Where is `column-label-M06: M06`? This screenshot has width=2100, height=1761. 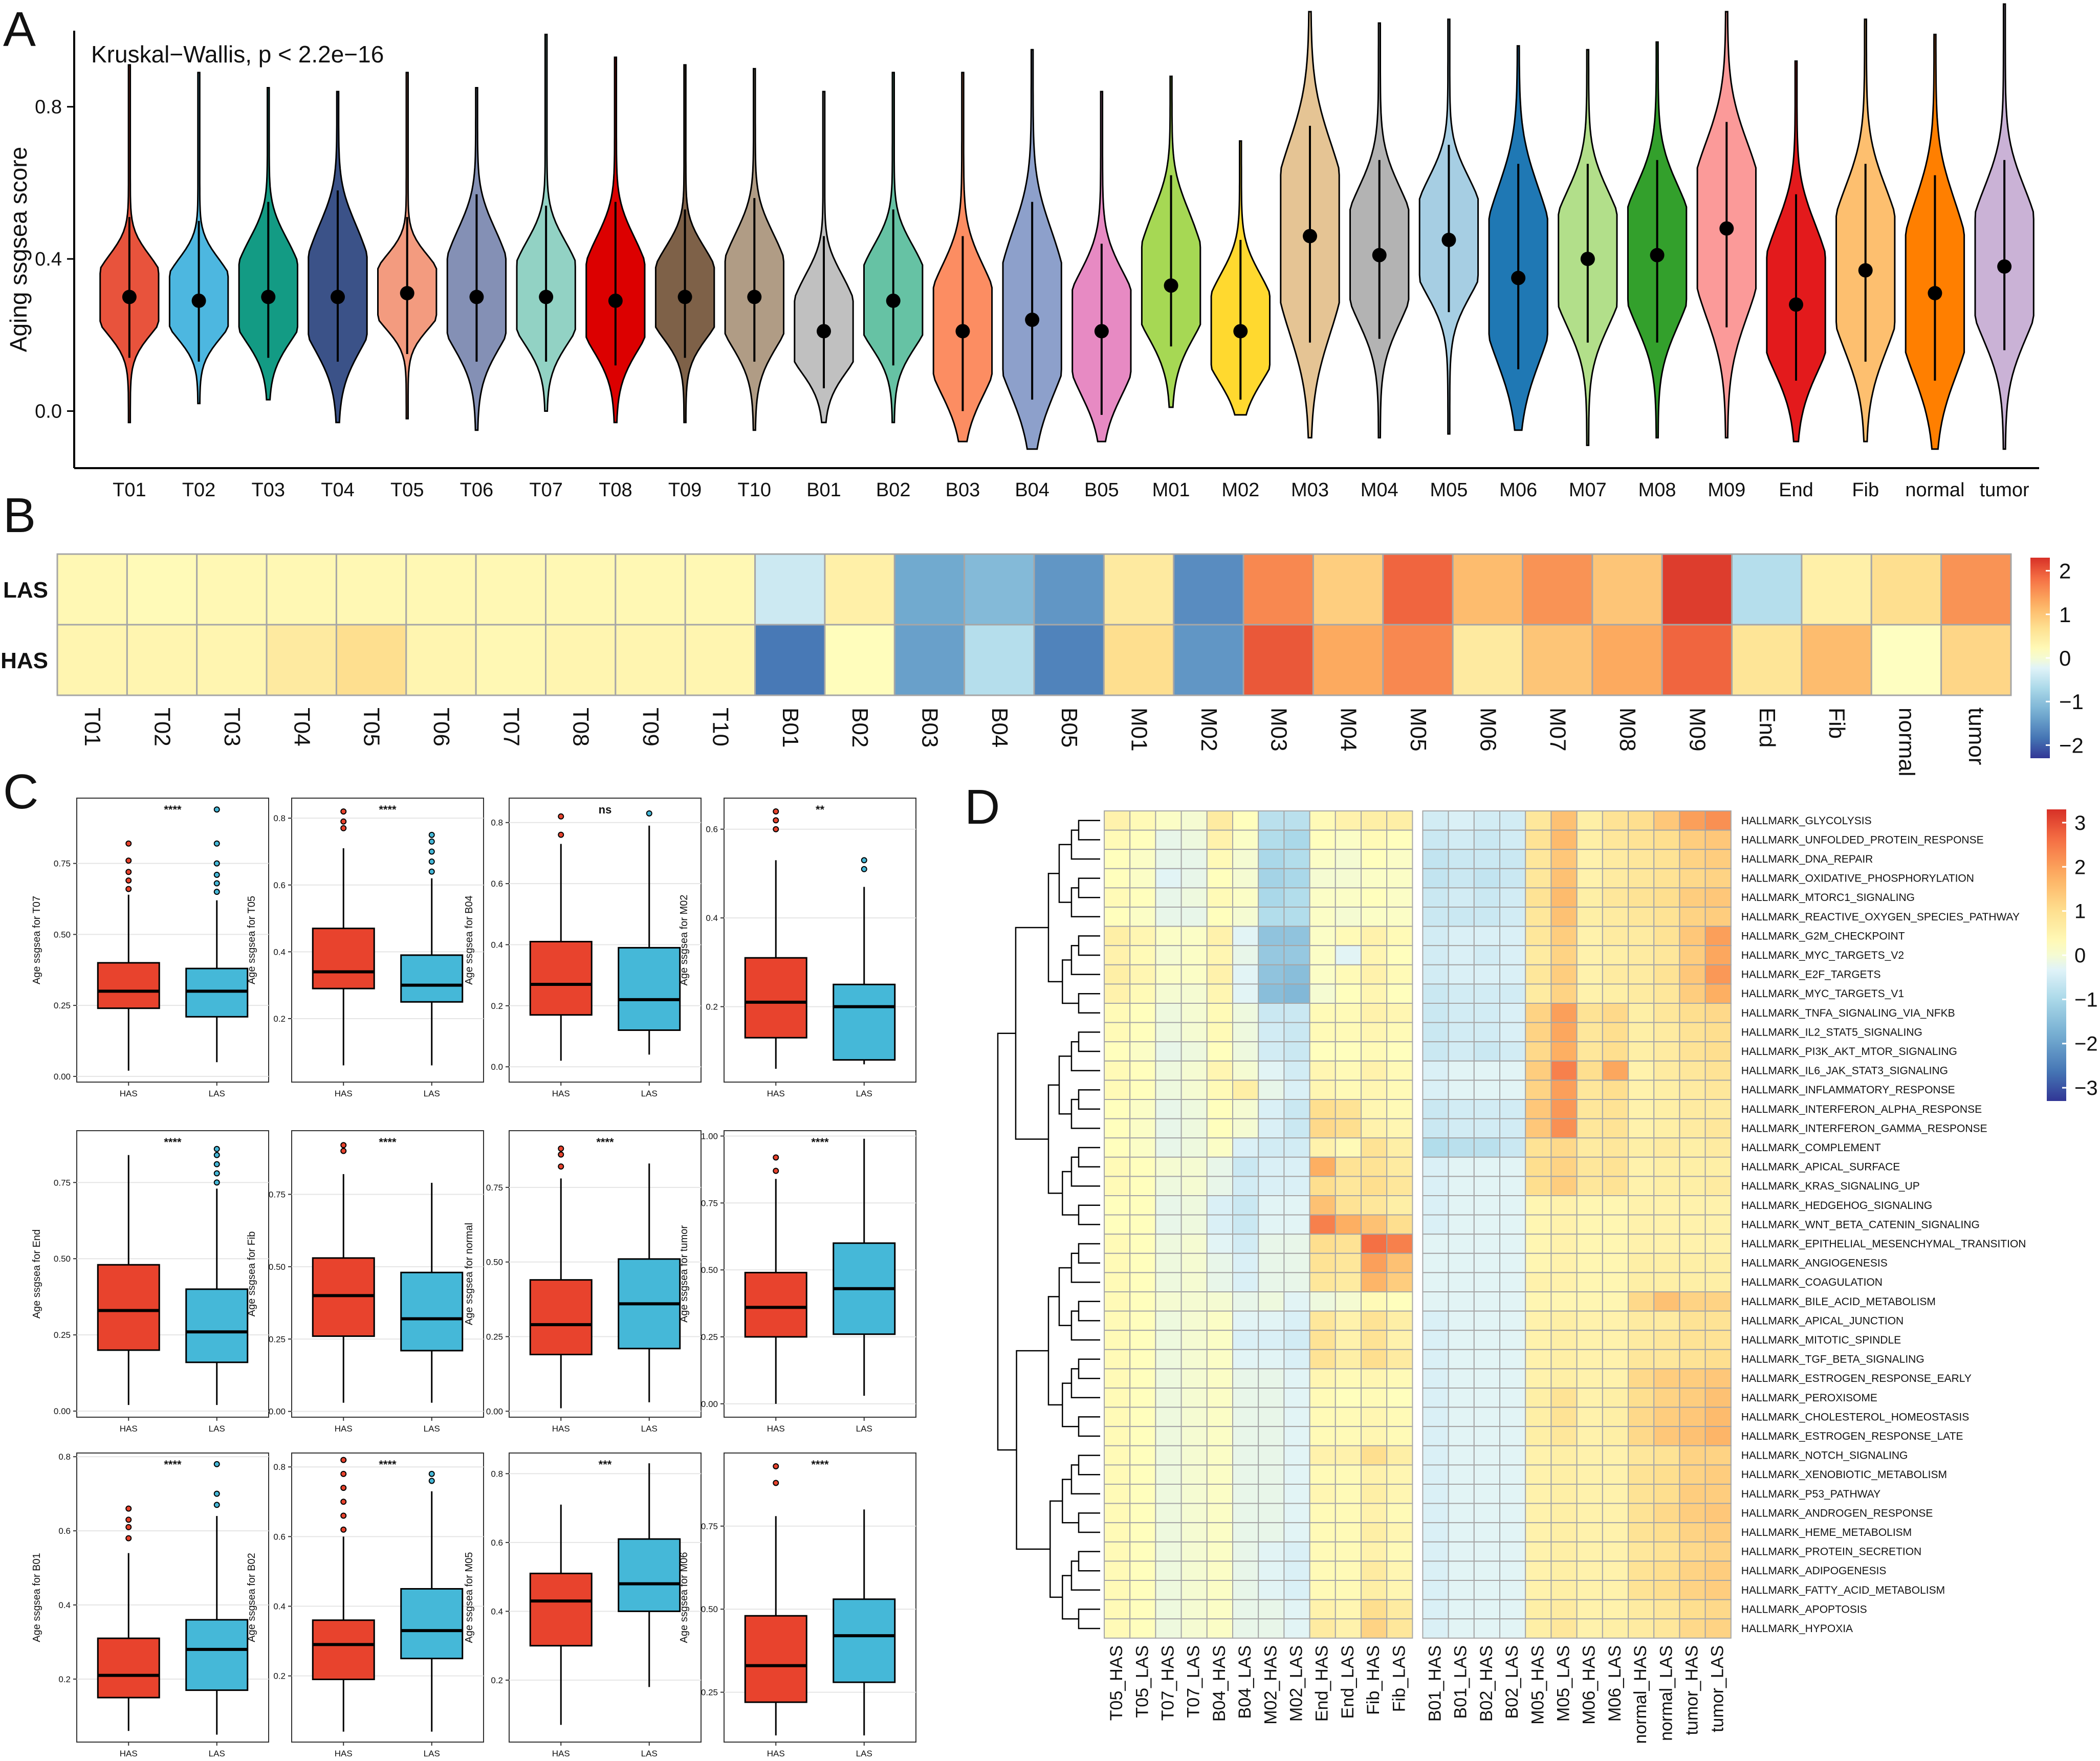 column-label-M06: M06 is located at coordinates (1487, 730).